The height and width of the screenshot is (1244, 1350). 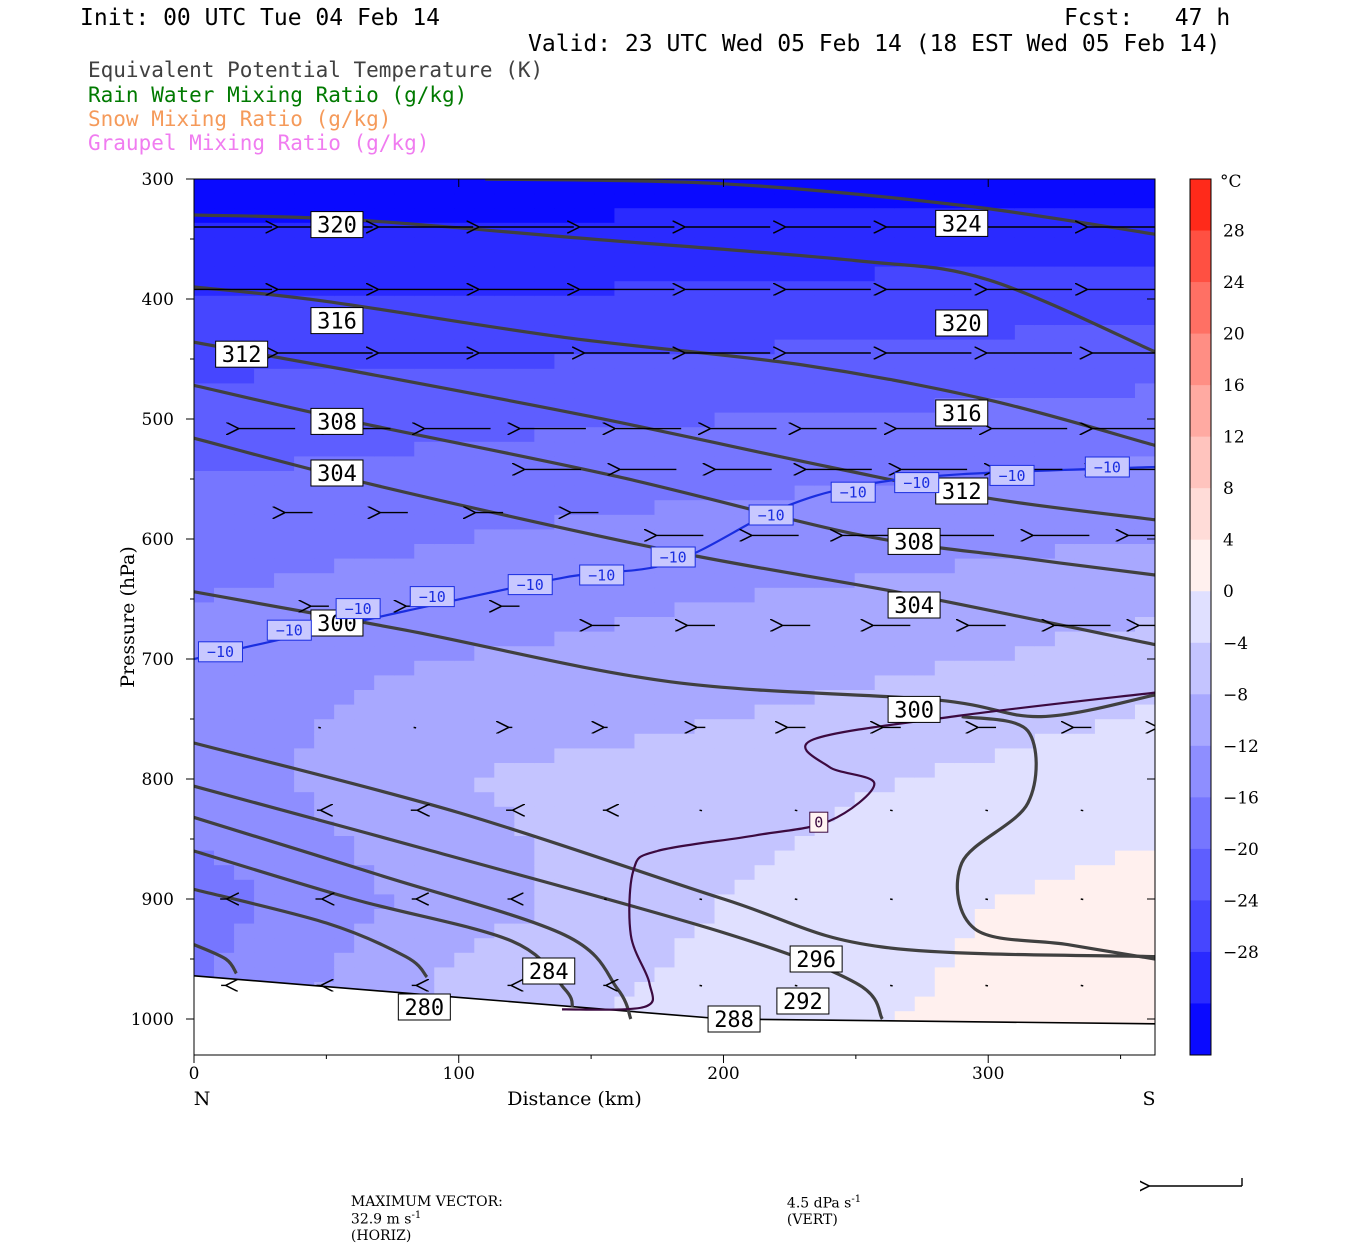 What do you see at coordinates (278, 95) in the screenshot?
I see `legend-rain: Rain Water Mixing Ratio (g/kg)` at bounding box center [278, 95].